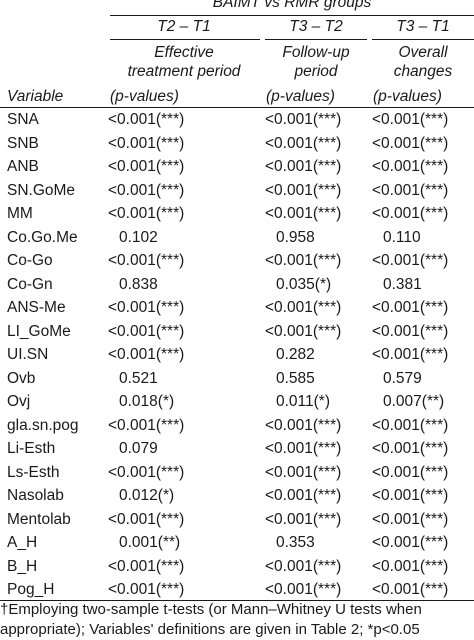 This screenshot has width=474, height=640. Describe the element at coordinates (30, 284) in the screenshot. I see `variable-cell: Co-Gn` at that location.